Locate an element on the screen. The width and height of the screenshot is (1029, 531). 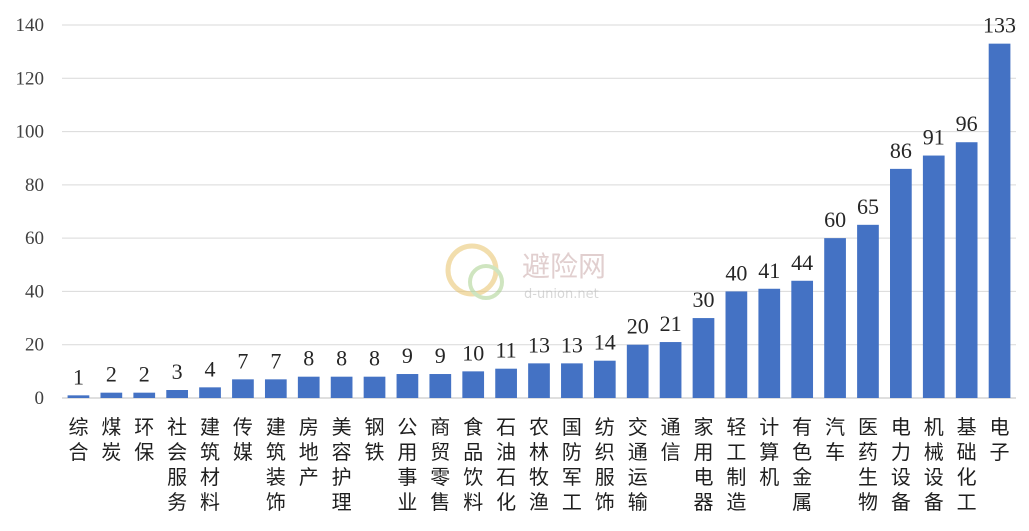
data-label: 86 is located at coordinates (901, 150).